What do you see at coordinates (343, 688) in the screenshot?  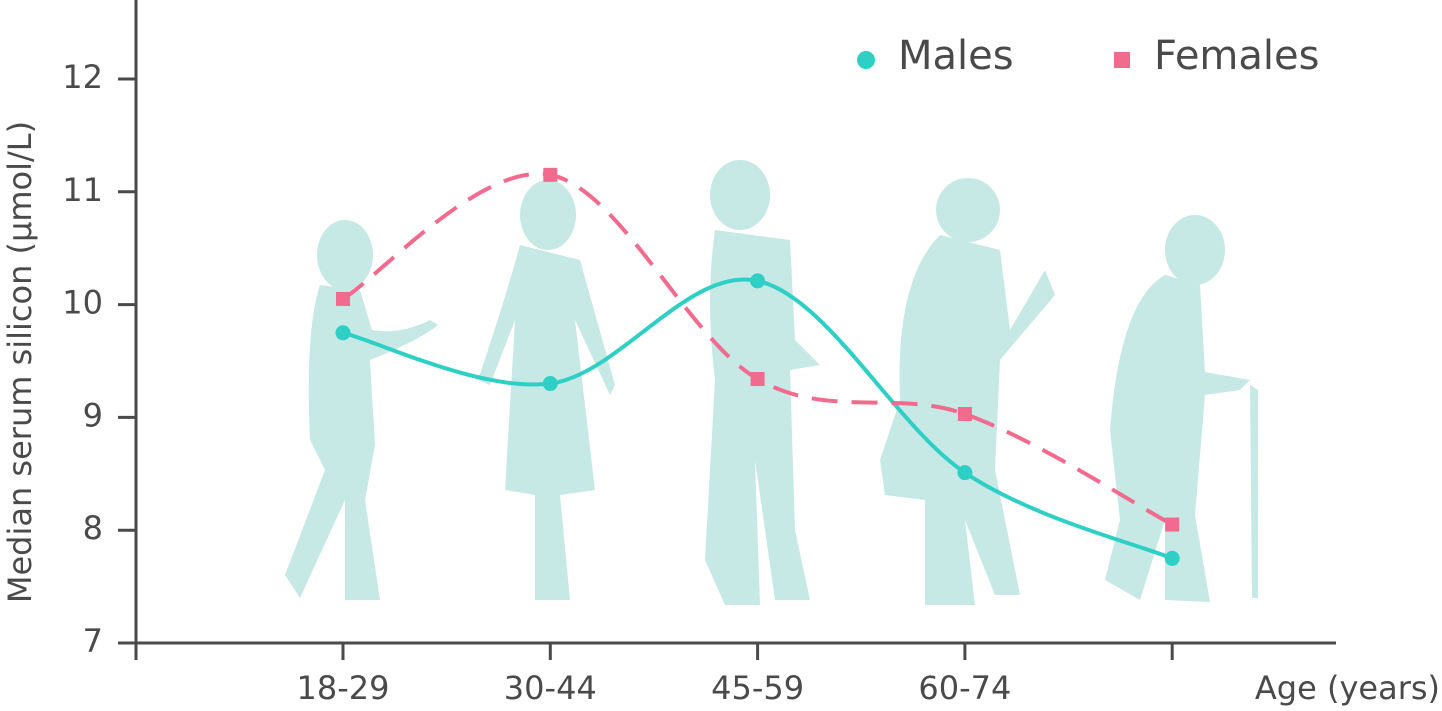 I see `x-tick-label: 18-29` at bounding box center [343, 688].